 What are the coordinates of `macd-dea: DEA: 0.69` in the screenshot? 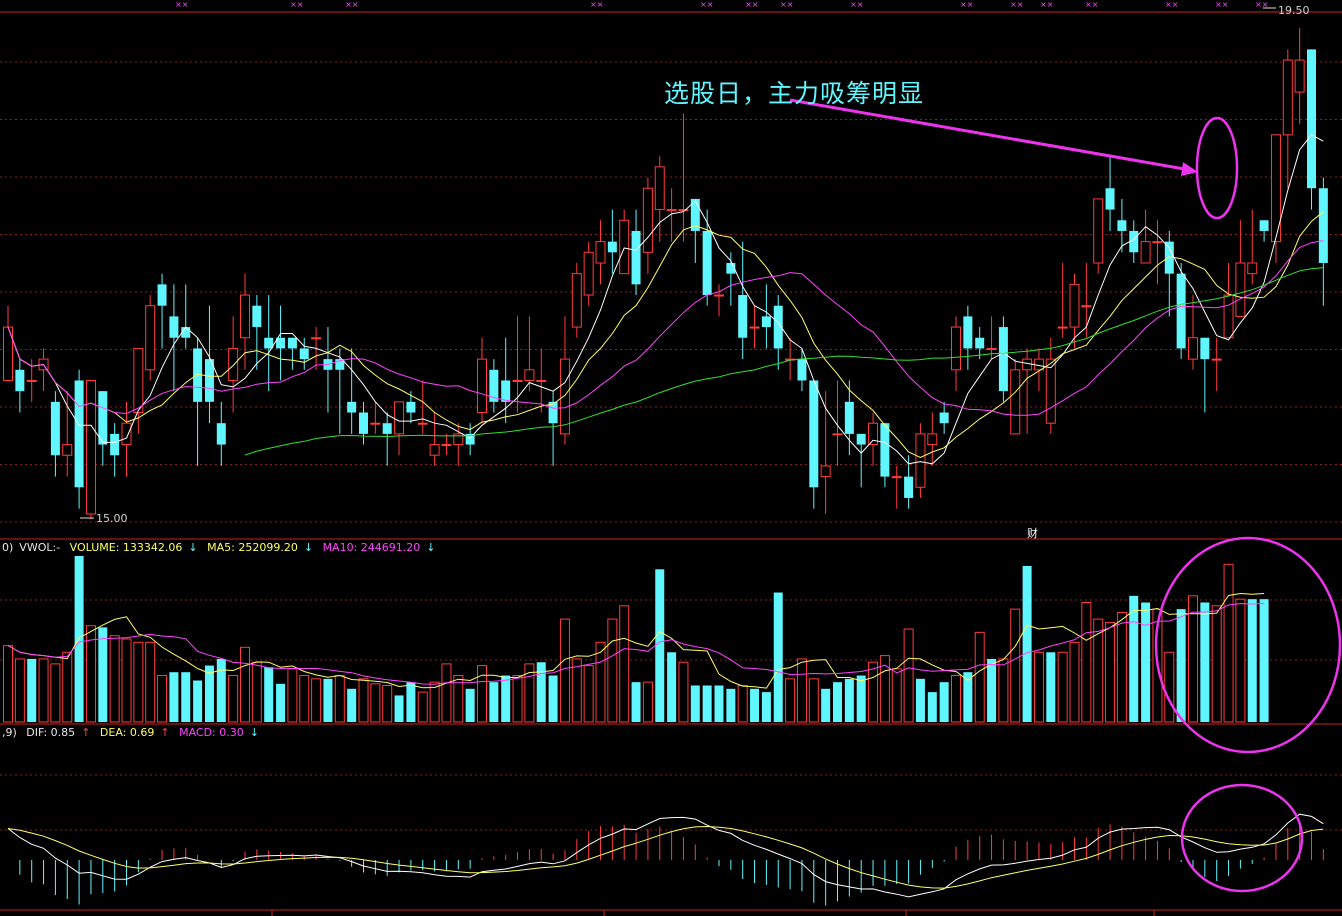 It's located at (127, 732).